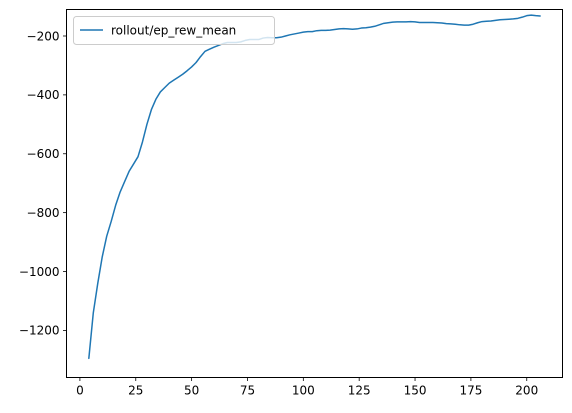 The image size is (572, 413). I want to click on legend: rollout/ep_rew_mean, so click(174, 30).